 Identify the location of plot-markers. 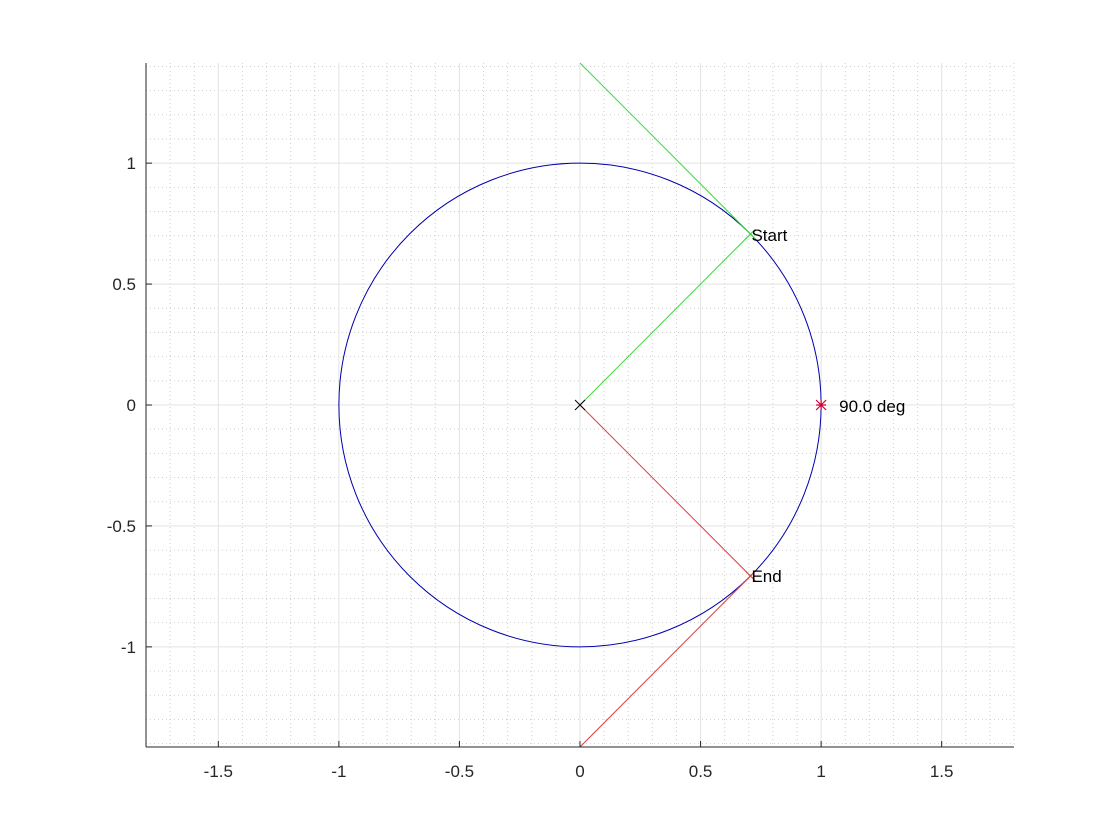
(700, 405).